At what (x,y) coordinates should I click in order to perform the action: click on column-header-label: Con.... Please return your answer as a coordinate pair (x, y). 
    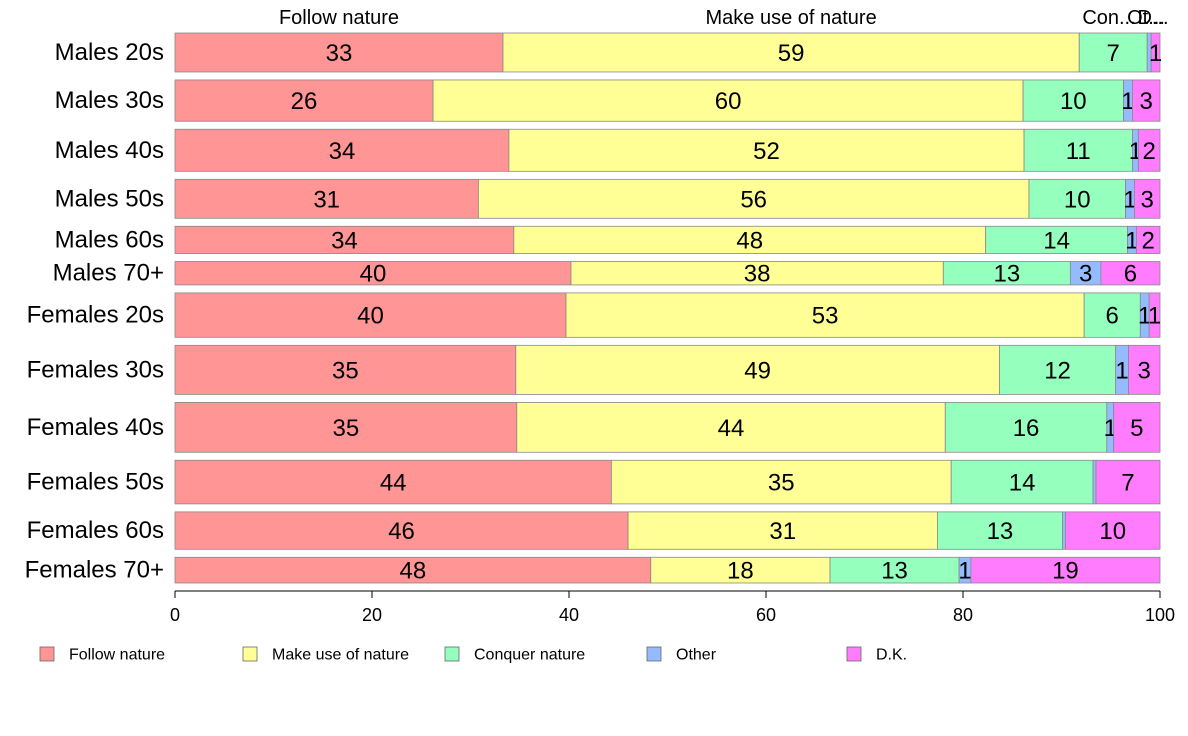
    Looking at the image, I should click on (1108, 18).